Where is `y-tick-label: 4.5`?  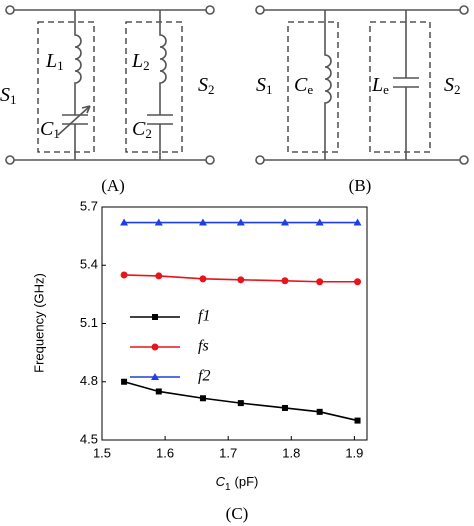 y-tick-label: 4.5 is located at coordinates (89, 438).